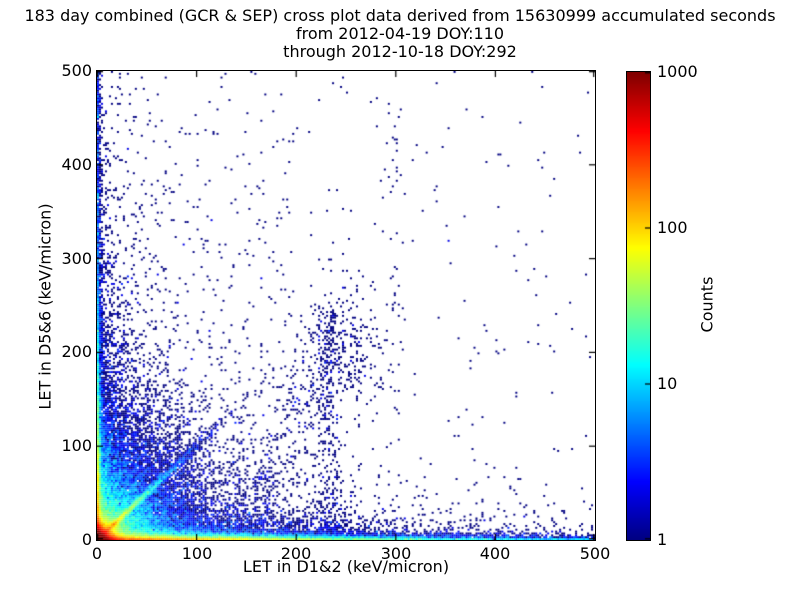 This screenshot has height=600, width=800. What do you see at coordinates (76, 351) in the screenshot?
I see `y-tick-200: 200` at bounding box center [76, 351].